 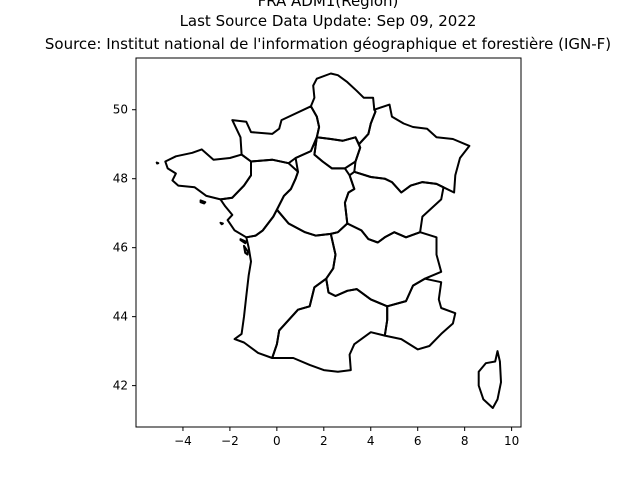 What do you see at coordinates (420, 314) in the screenshot?
I see `region-provence-alpes-c-te-d-azur` at bounding box center [420, 314].